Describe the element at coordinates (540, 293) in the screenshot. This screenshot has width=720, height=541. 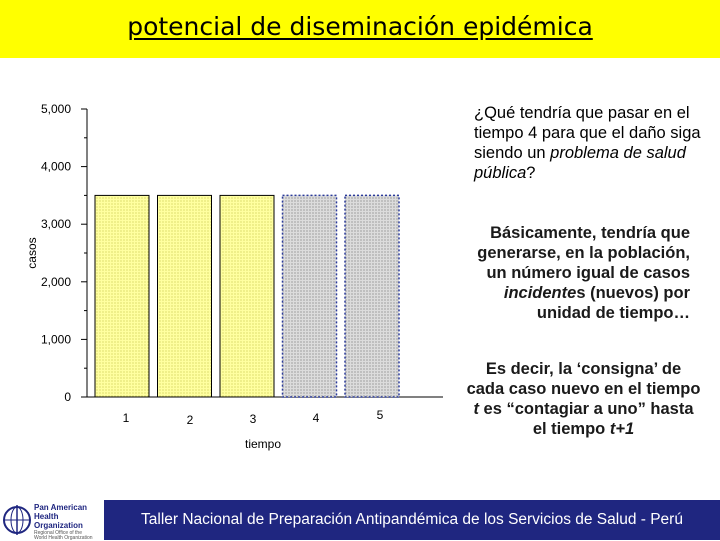
I see `answer-text-emphasis: incidente` at that location.